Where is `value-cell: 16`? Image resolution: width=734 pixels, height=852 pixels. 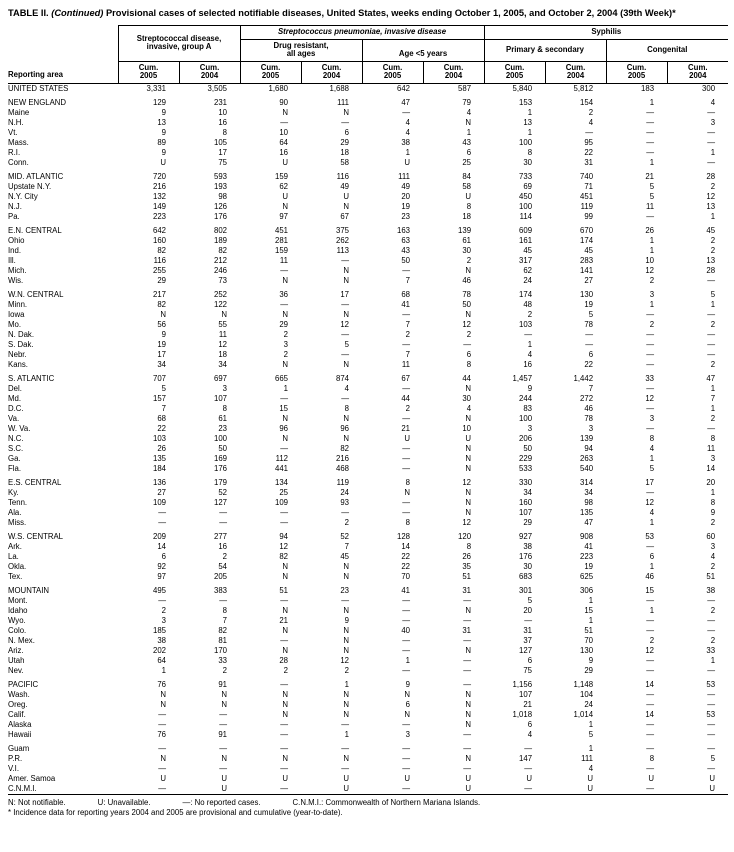
value-cell: 16 is located at coordinates (223, 122).